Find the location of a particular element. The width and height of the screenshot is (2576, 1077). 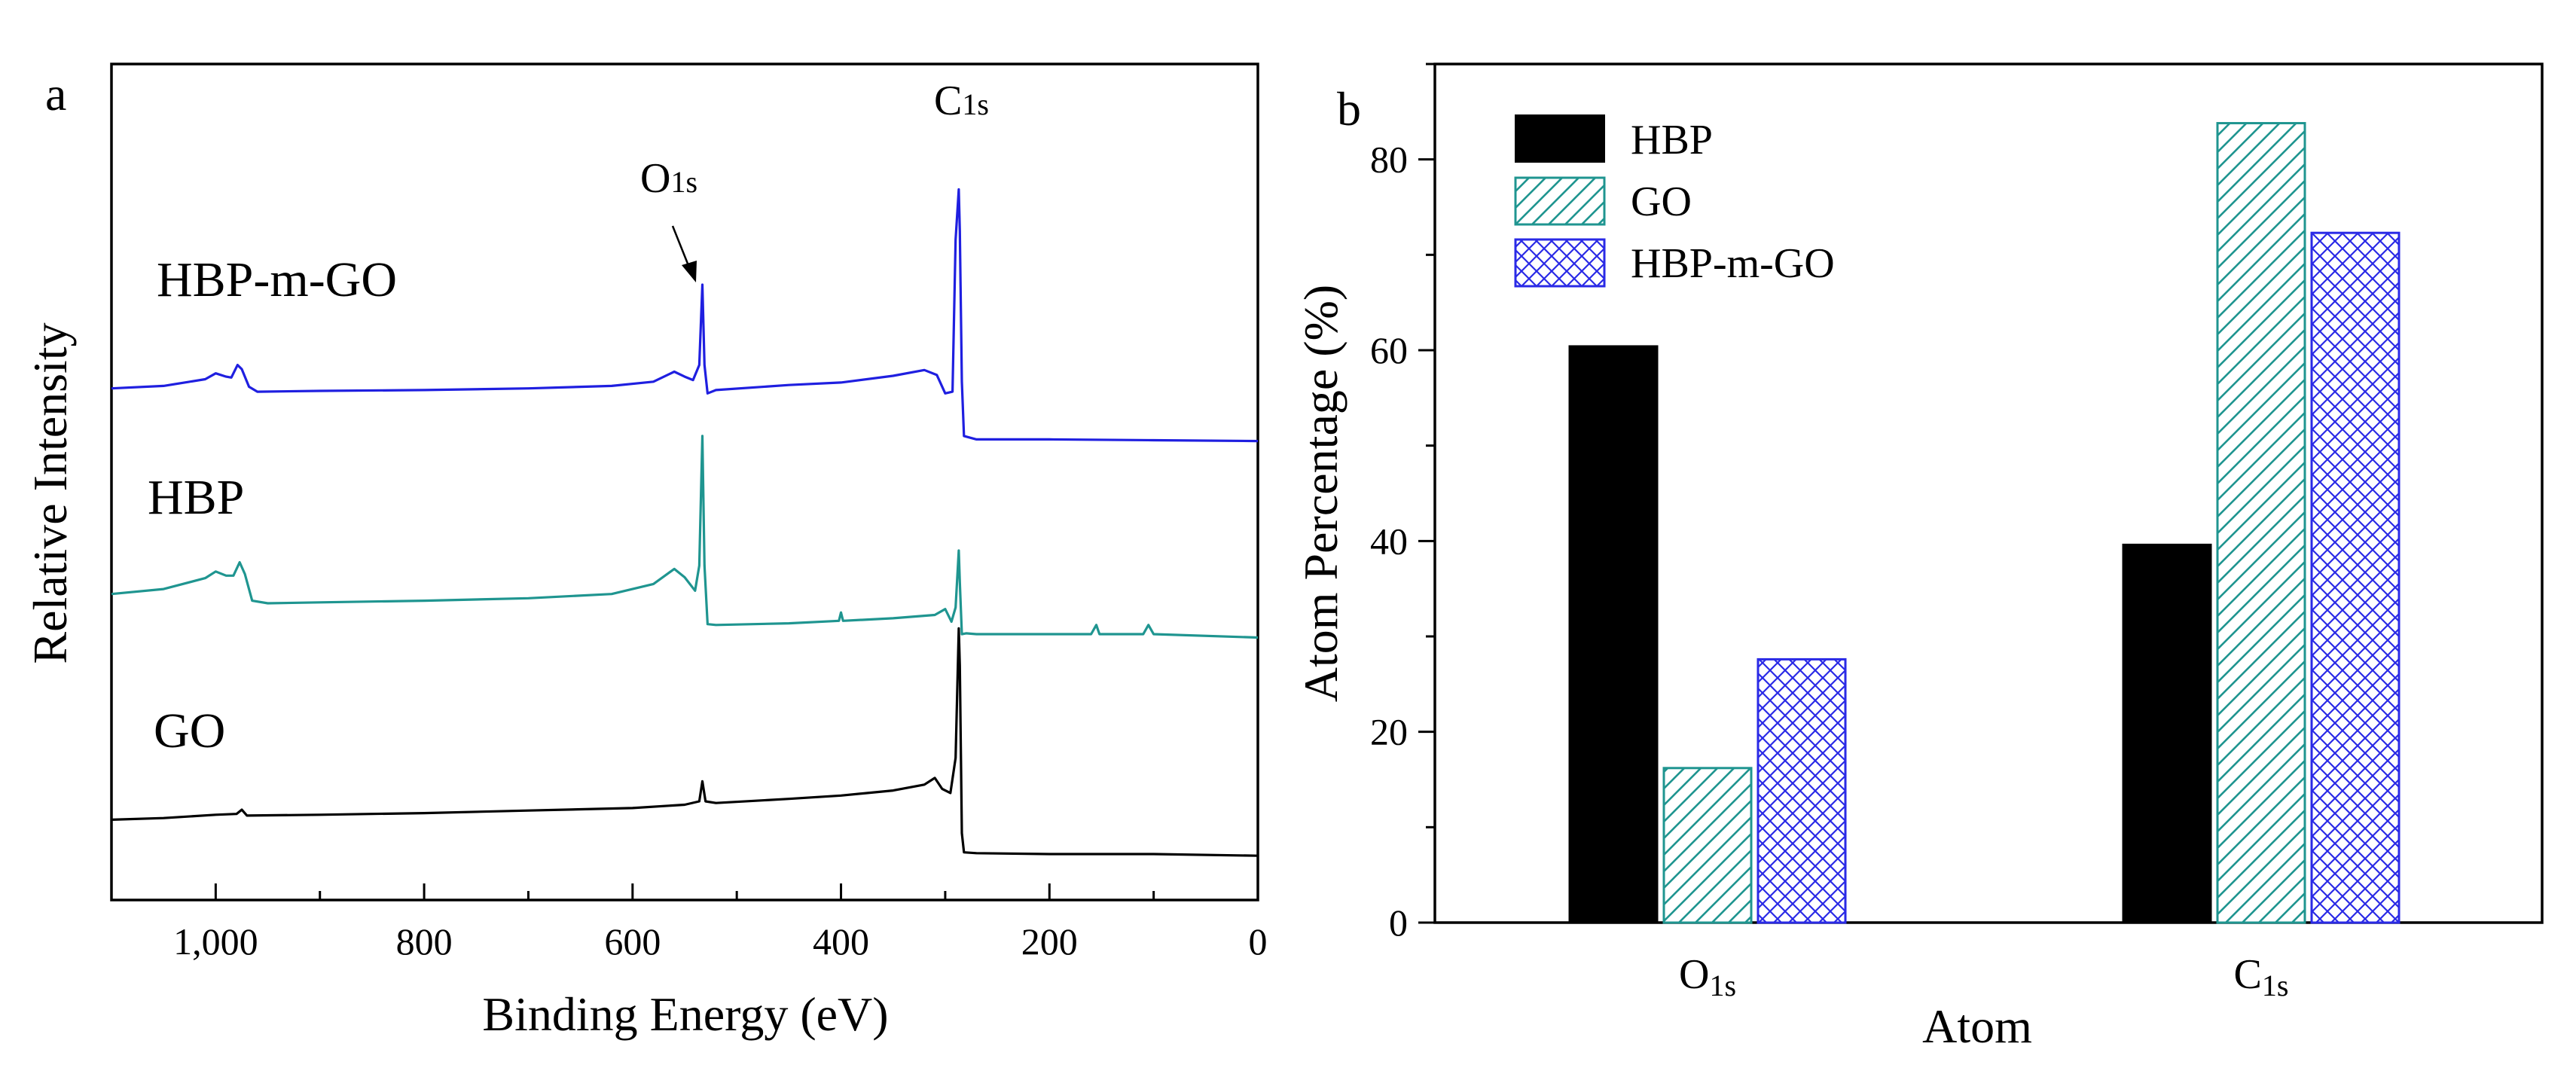

series-label-hbp: HBP is located at coordinates (196, 497).